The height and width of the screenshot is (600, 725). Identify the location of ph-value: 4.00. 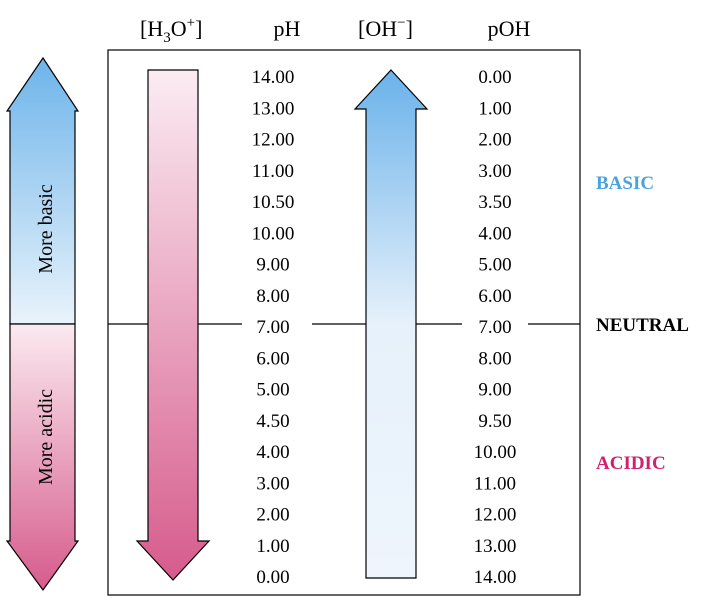
(272, 452).